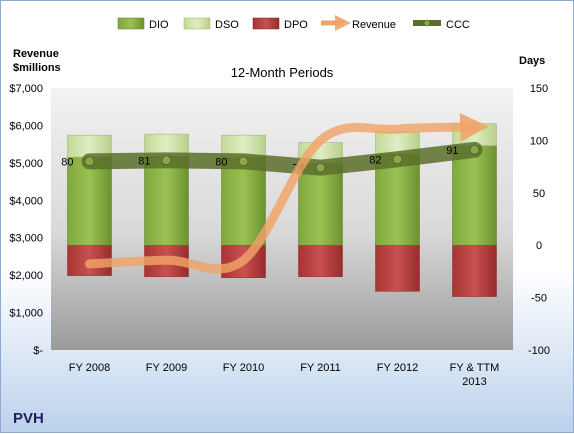 The width and height of the screenshot is (574, 434). What do you see at coordinates (458, 25) in the screenshot?
I see `legend-label-ccc: CCC` at bounding box center [458, 25].